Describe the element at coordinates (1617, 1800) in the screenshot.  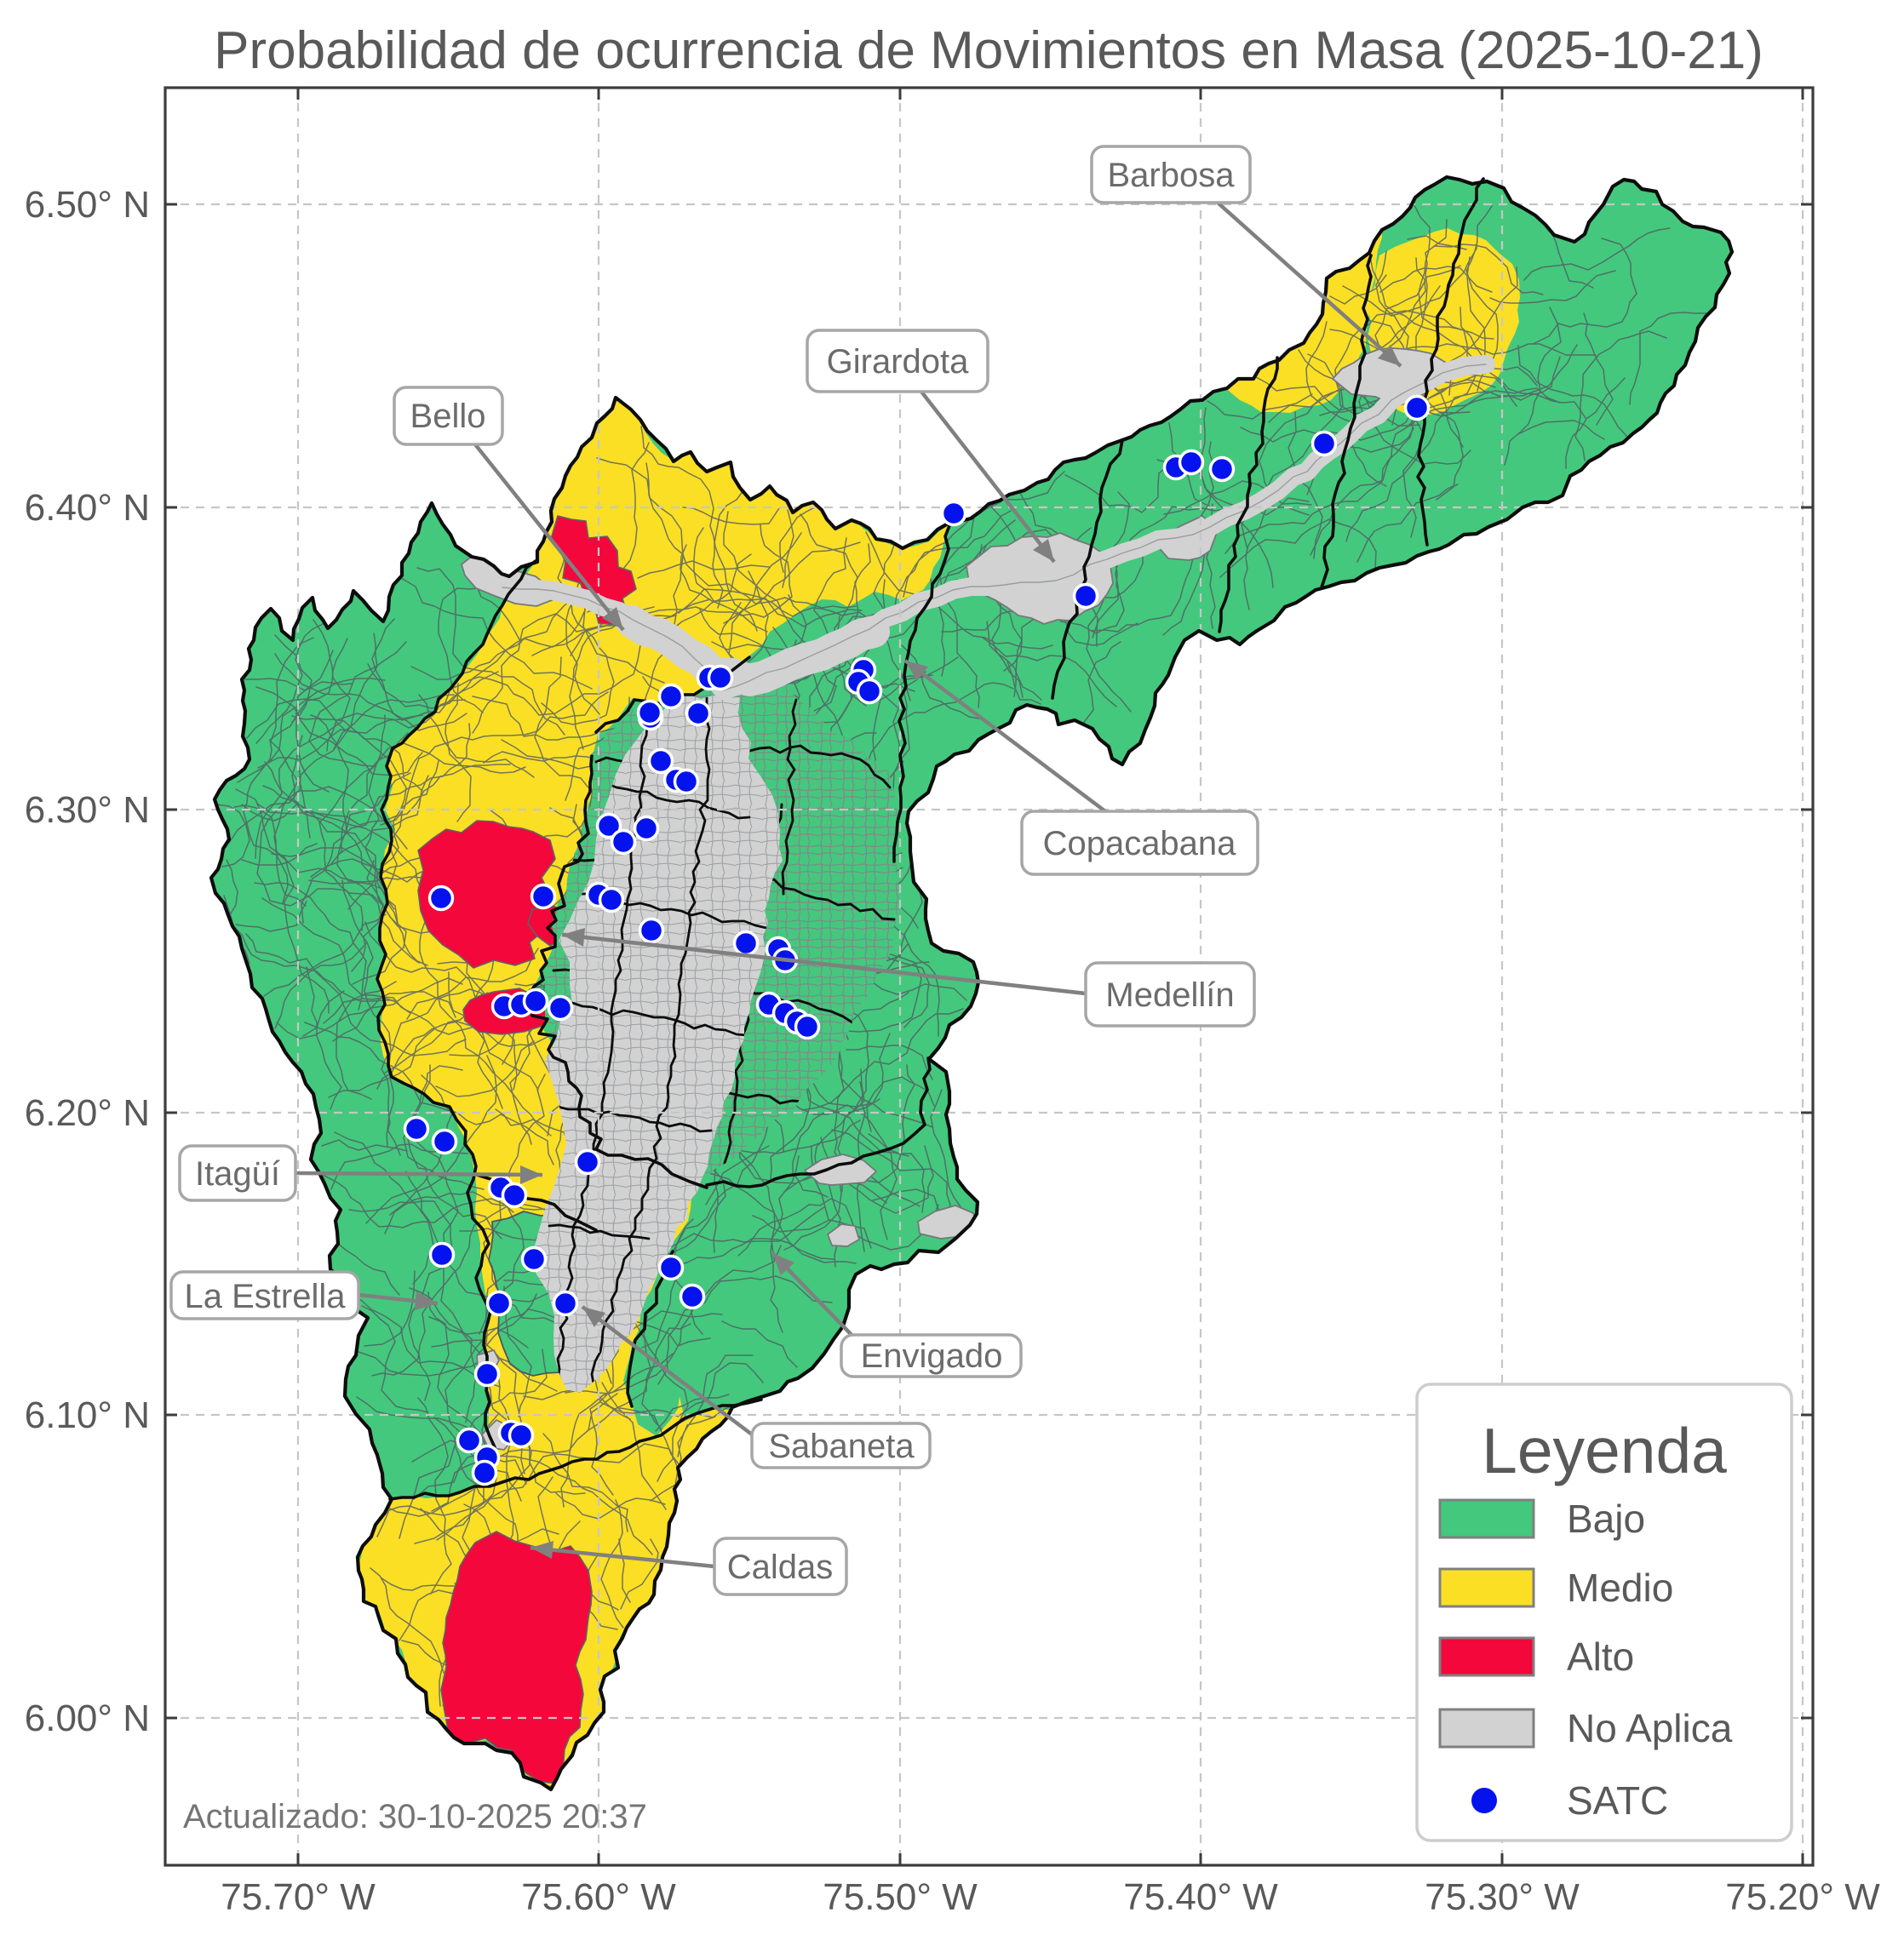
I see `svg-text: SATC` at that location.